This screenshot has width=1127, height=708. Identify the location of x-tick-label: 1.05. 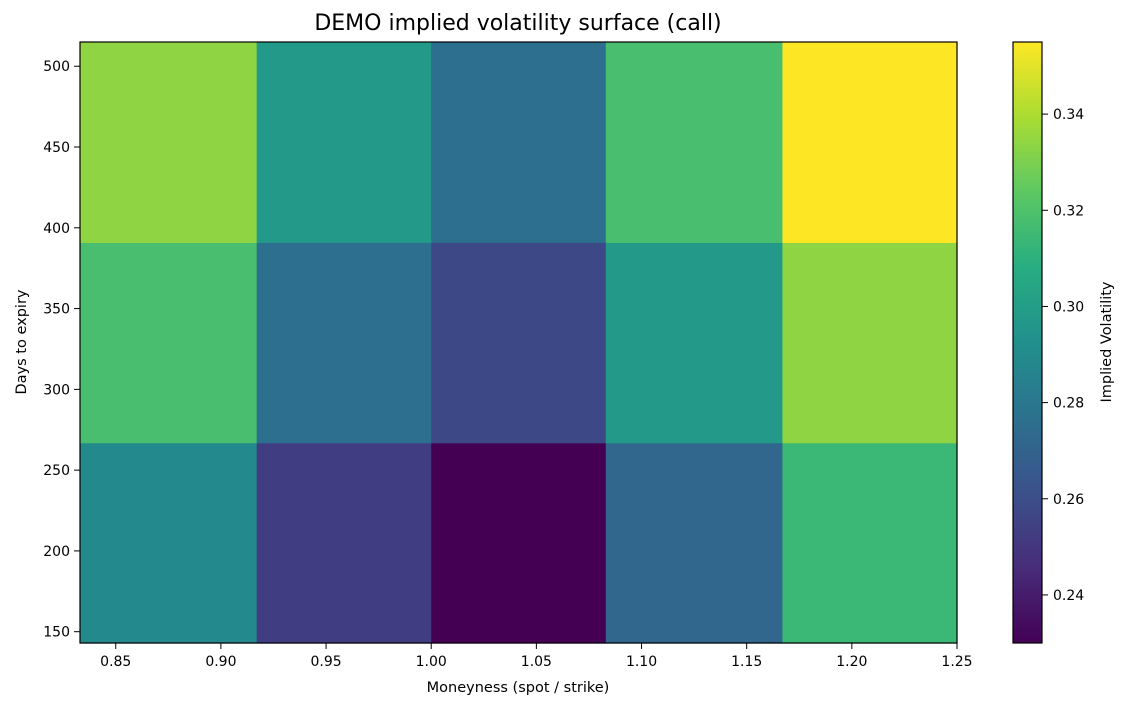
(536, 662).